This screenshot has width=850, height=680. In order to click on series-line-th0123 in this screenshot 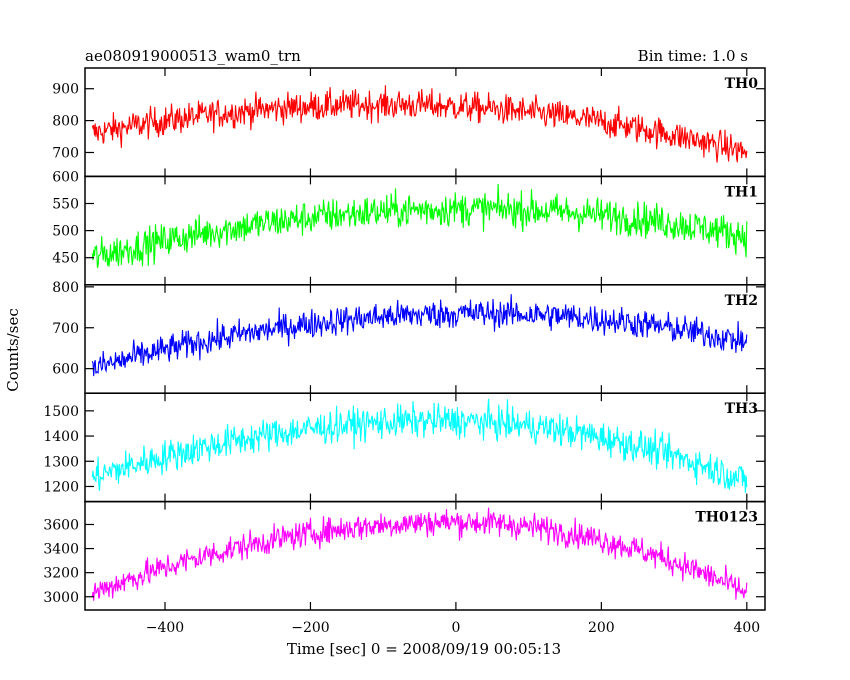, I will do `click(419, 554)`.